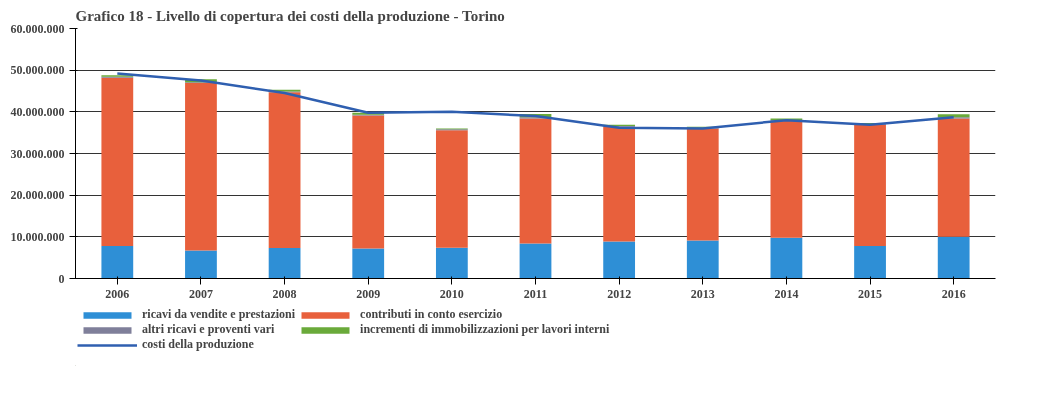 This screenshot has width=1040, height=419. I want to click on x-tick-label: 2008, so click(284, 293).